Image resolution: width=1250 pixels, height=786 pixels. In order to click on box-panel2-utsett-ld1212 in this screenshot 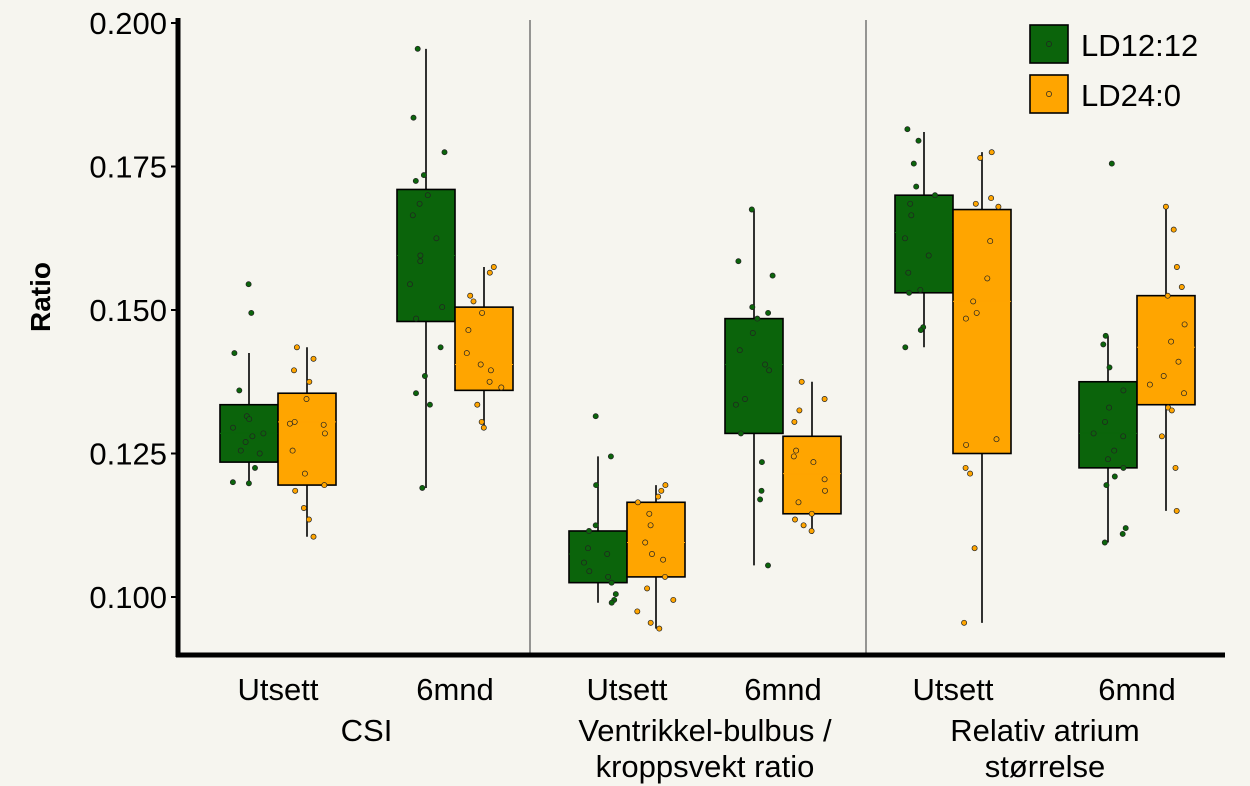, I will do `click(598, 557)`.